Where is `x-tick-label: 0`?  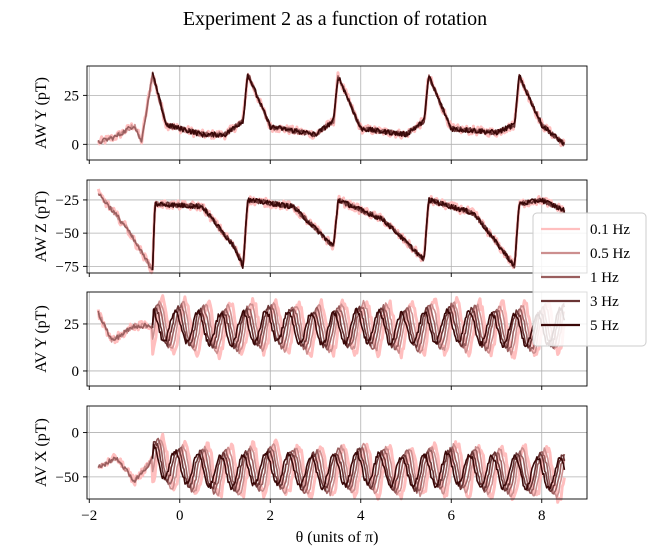 x-tick-label: 0 is located at coordinates (180, 516).